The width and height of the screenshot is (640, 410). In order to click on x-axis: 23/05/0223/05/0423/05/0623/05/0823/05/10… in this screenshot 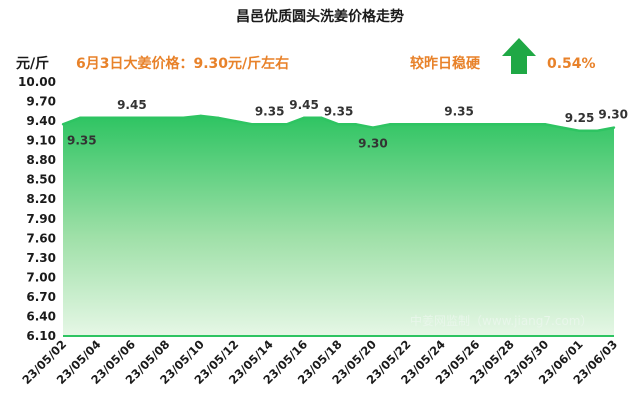, I will do `click(319, 362)`.